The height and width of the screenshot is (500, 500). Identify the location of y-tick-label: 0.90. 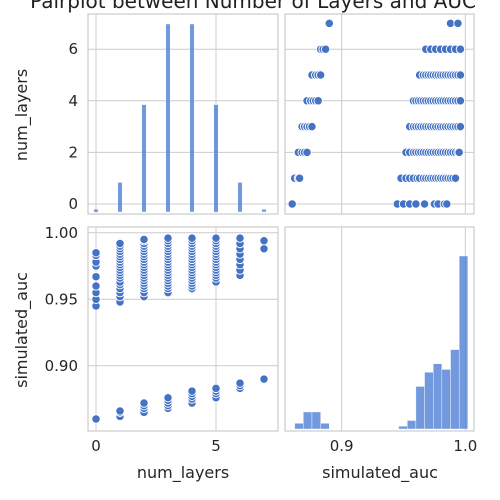
(61, 366).